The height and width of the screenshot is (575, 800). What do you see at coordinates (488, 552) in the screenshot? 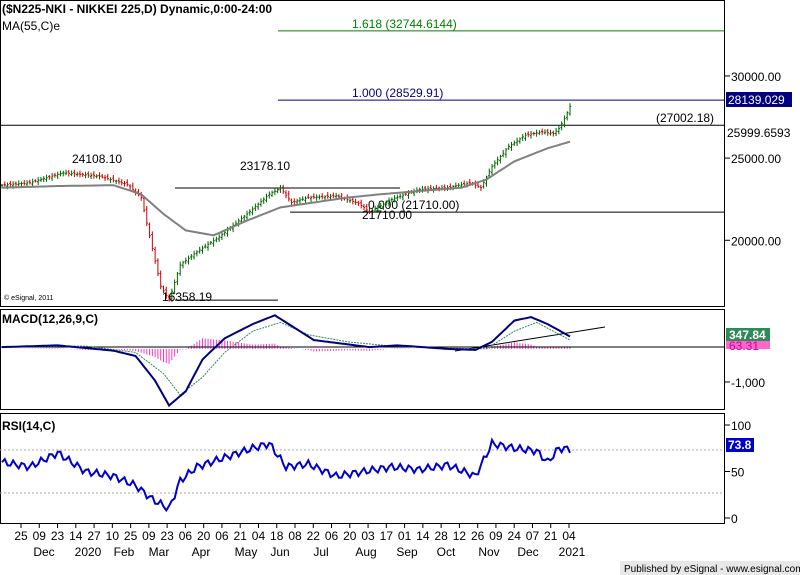
I see `x-month-label: Nov` at bounding box center [488, 552].